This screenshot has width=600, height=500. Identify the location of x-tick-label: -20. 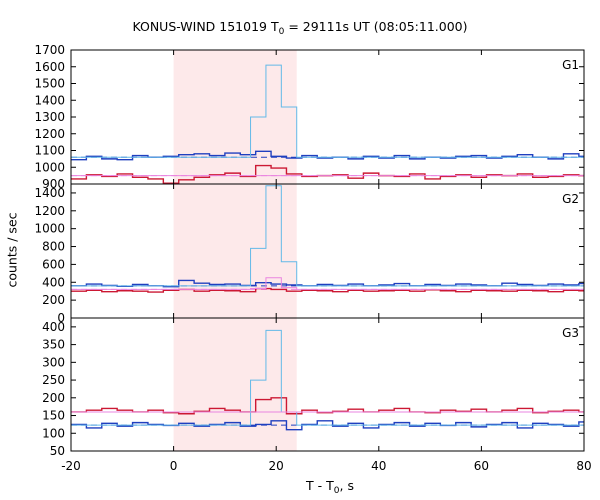
(71, 466).